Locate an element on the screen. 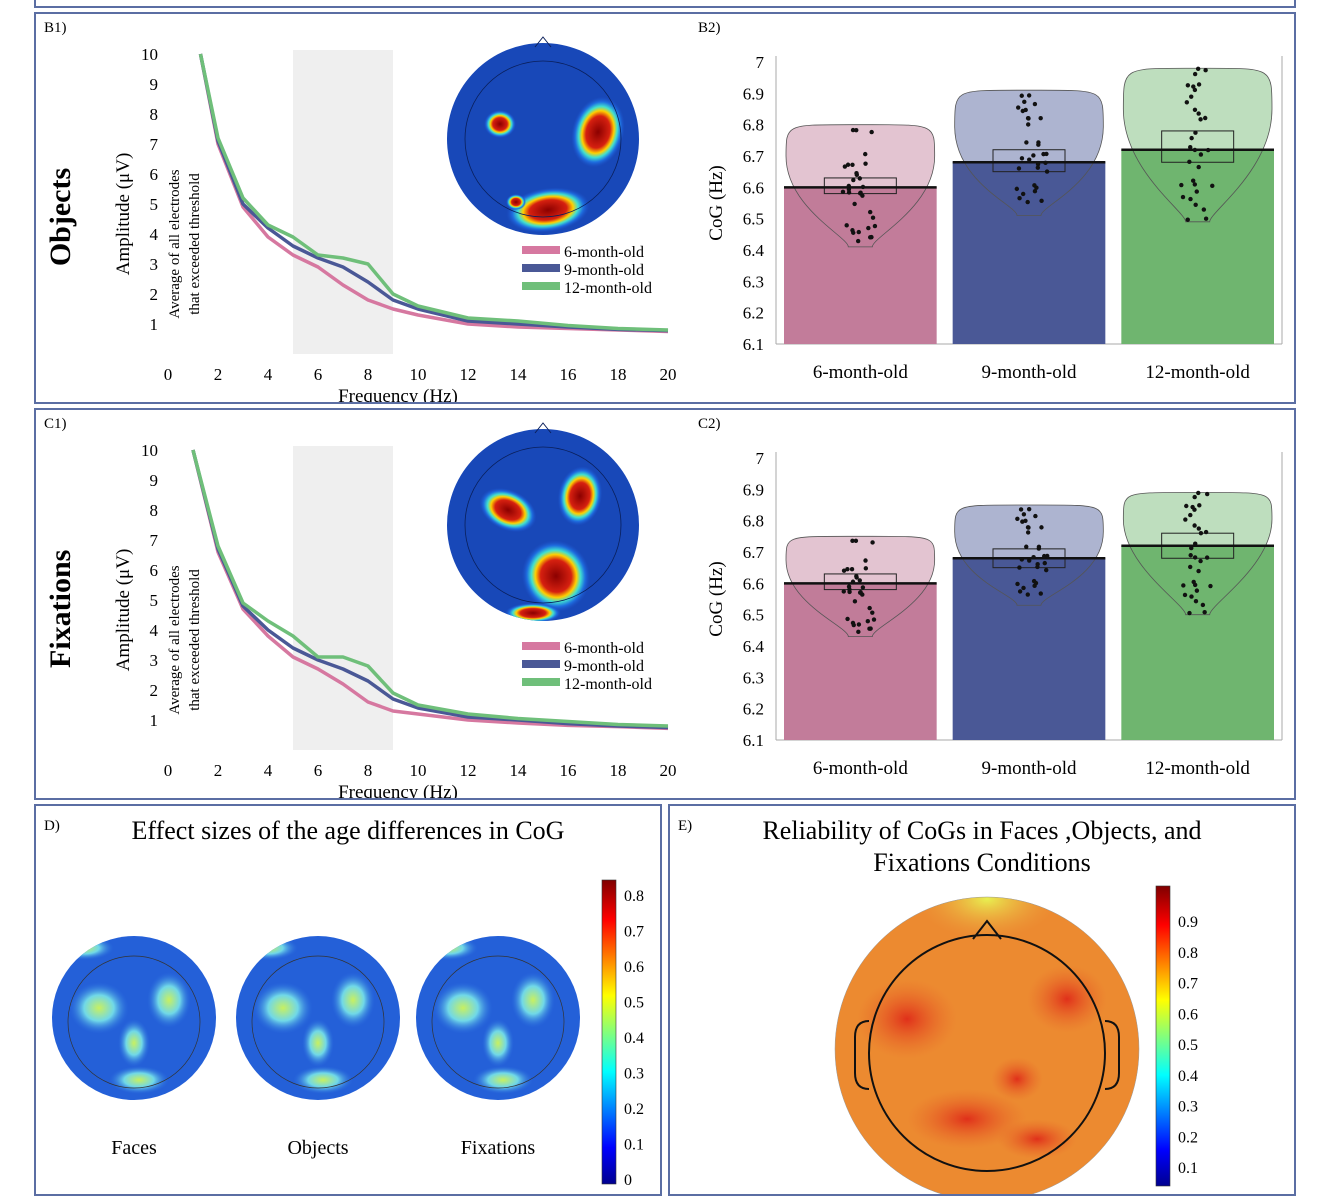  x-tick-label: 4 is located at coordinates (268, 770).